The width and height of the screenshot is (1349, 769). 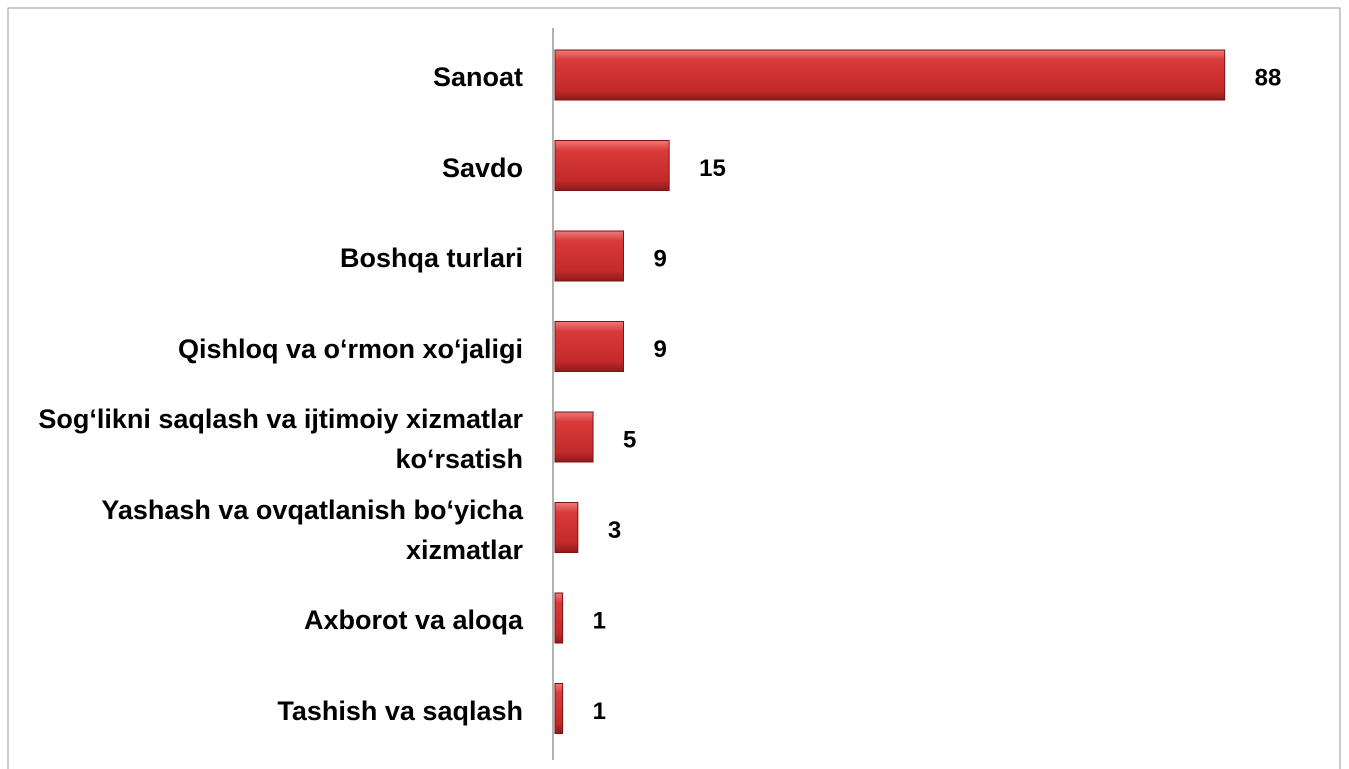 I want to click on value-label: 5, so click(x=629, y=439).